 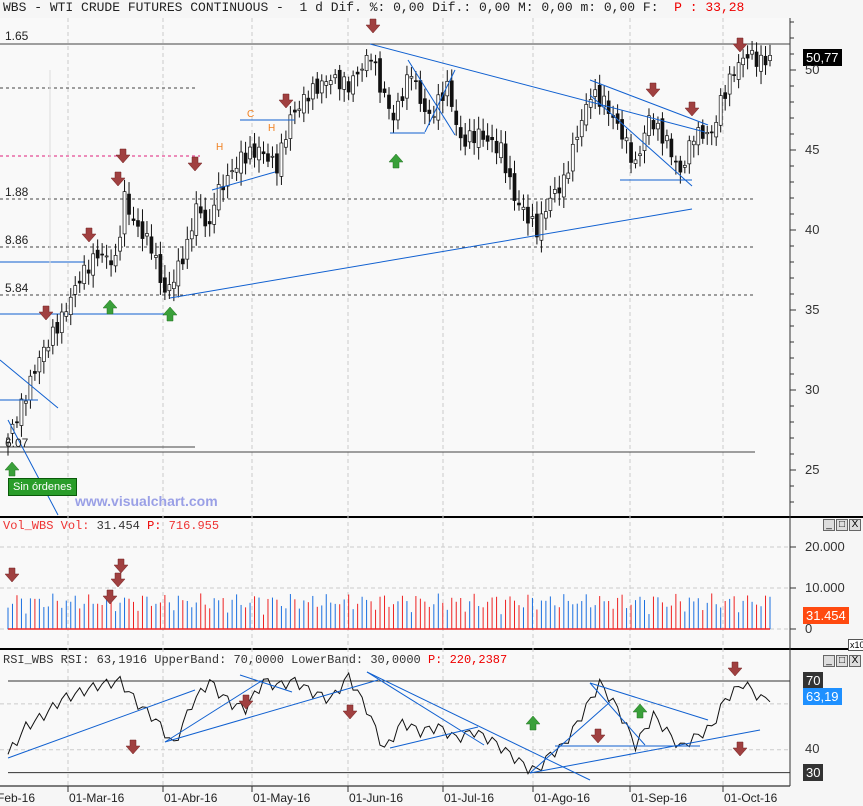 What do you see at coordinates (812, 149) in the screenshot?
I see `y-tick-label: 45` at bounding box center [812, 149].